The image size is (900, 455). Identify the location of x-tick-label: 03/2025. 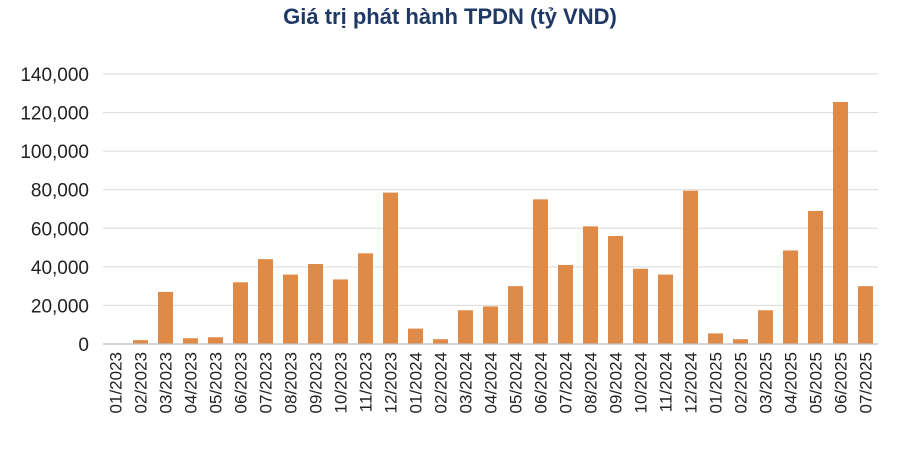
(766, 382).